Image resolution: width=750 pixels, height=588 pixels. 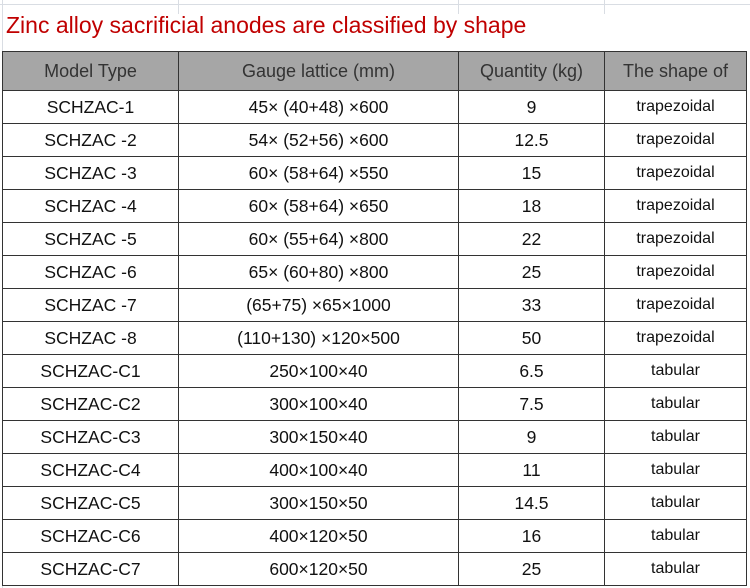 What do you see at coordinates (318, 437) in the screenshot?
I see `cell-gauge-lattice: 300×150×40` at bounding box center [318, 437].